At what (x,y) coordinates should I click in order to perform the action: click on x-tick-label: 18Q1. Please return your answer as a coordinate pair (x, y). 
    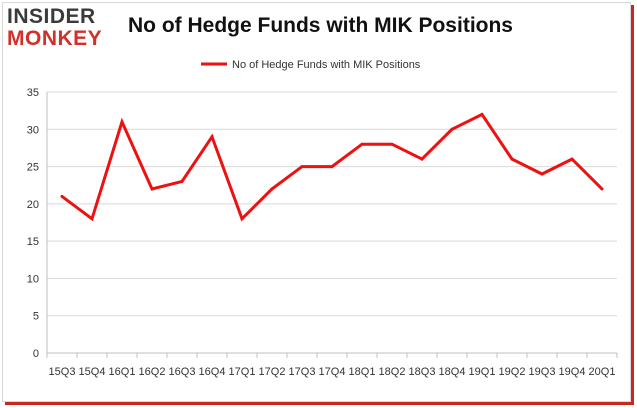
    Looking at the image, I should click on (362, 372).